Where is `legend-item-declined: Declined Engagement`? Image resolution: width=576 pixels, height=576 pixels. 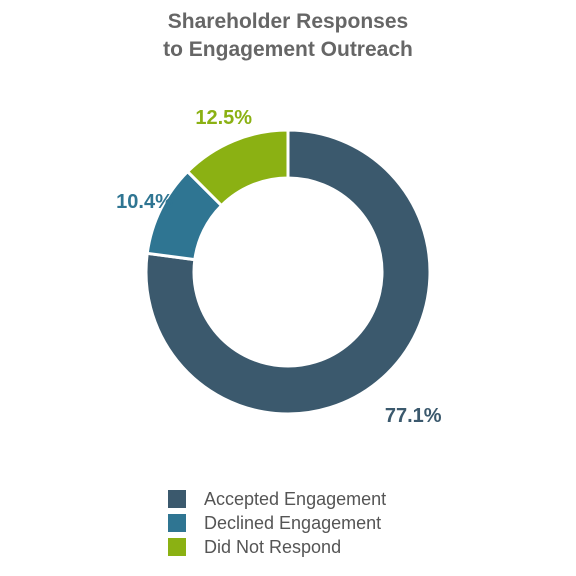 legend-item-declined: Declined Engagement is located at coordinates (277, 523).